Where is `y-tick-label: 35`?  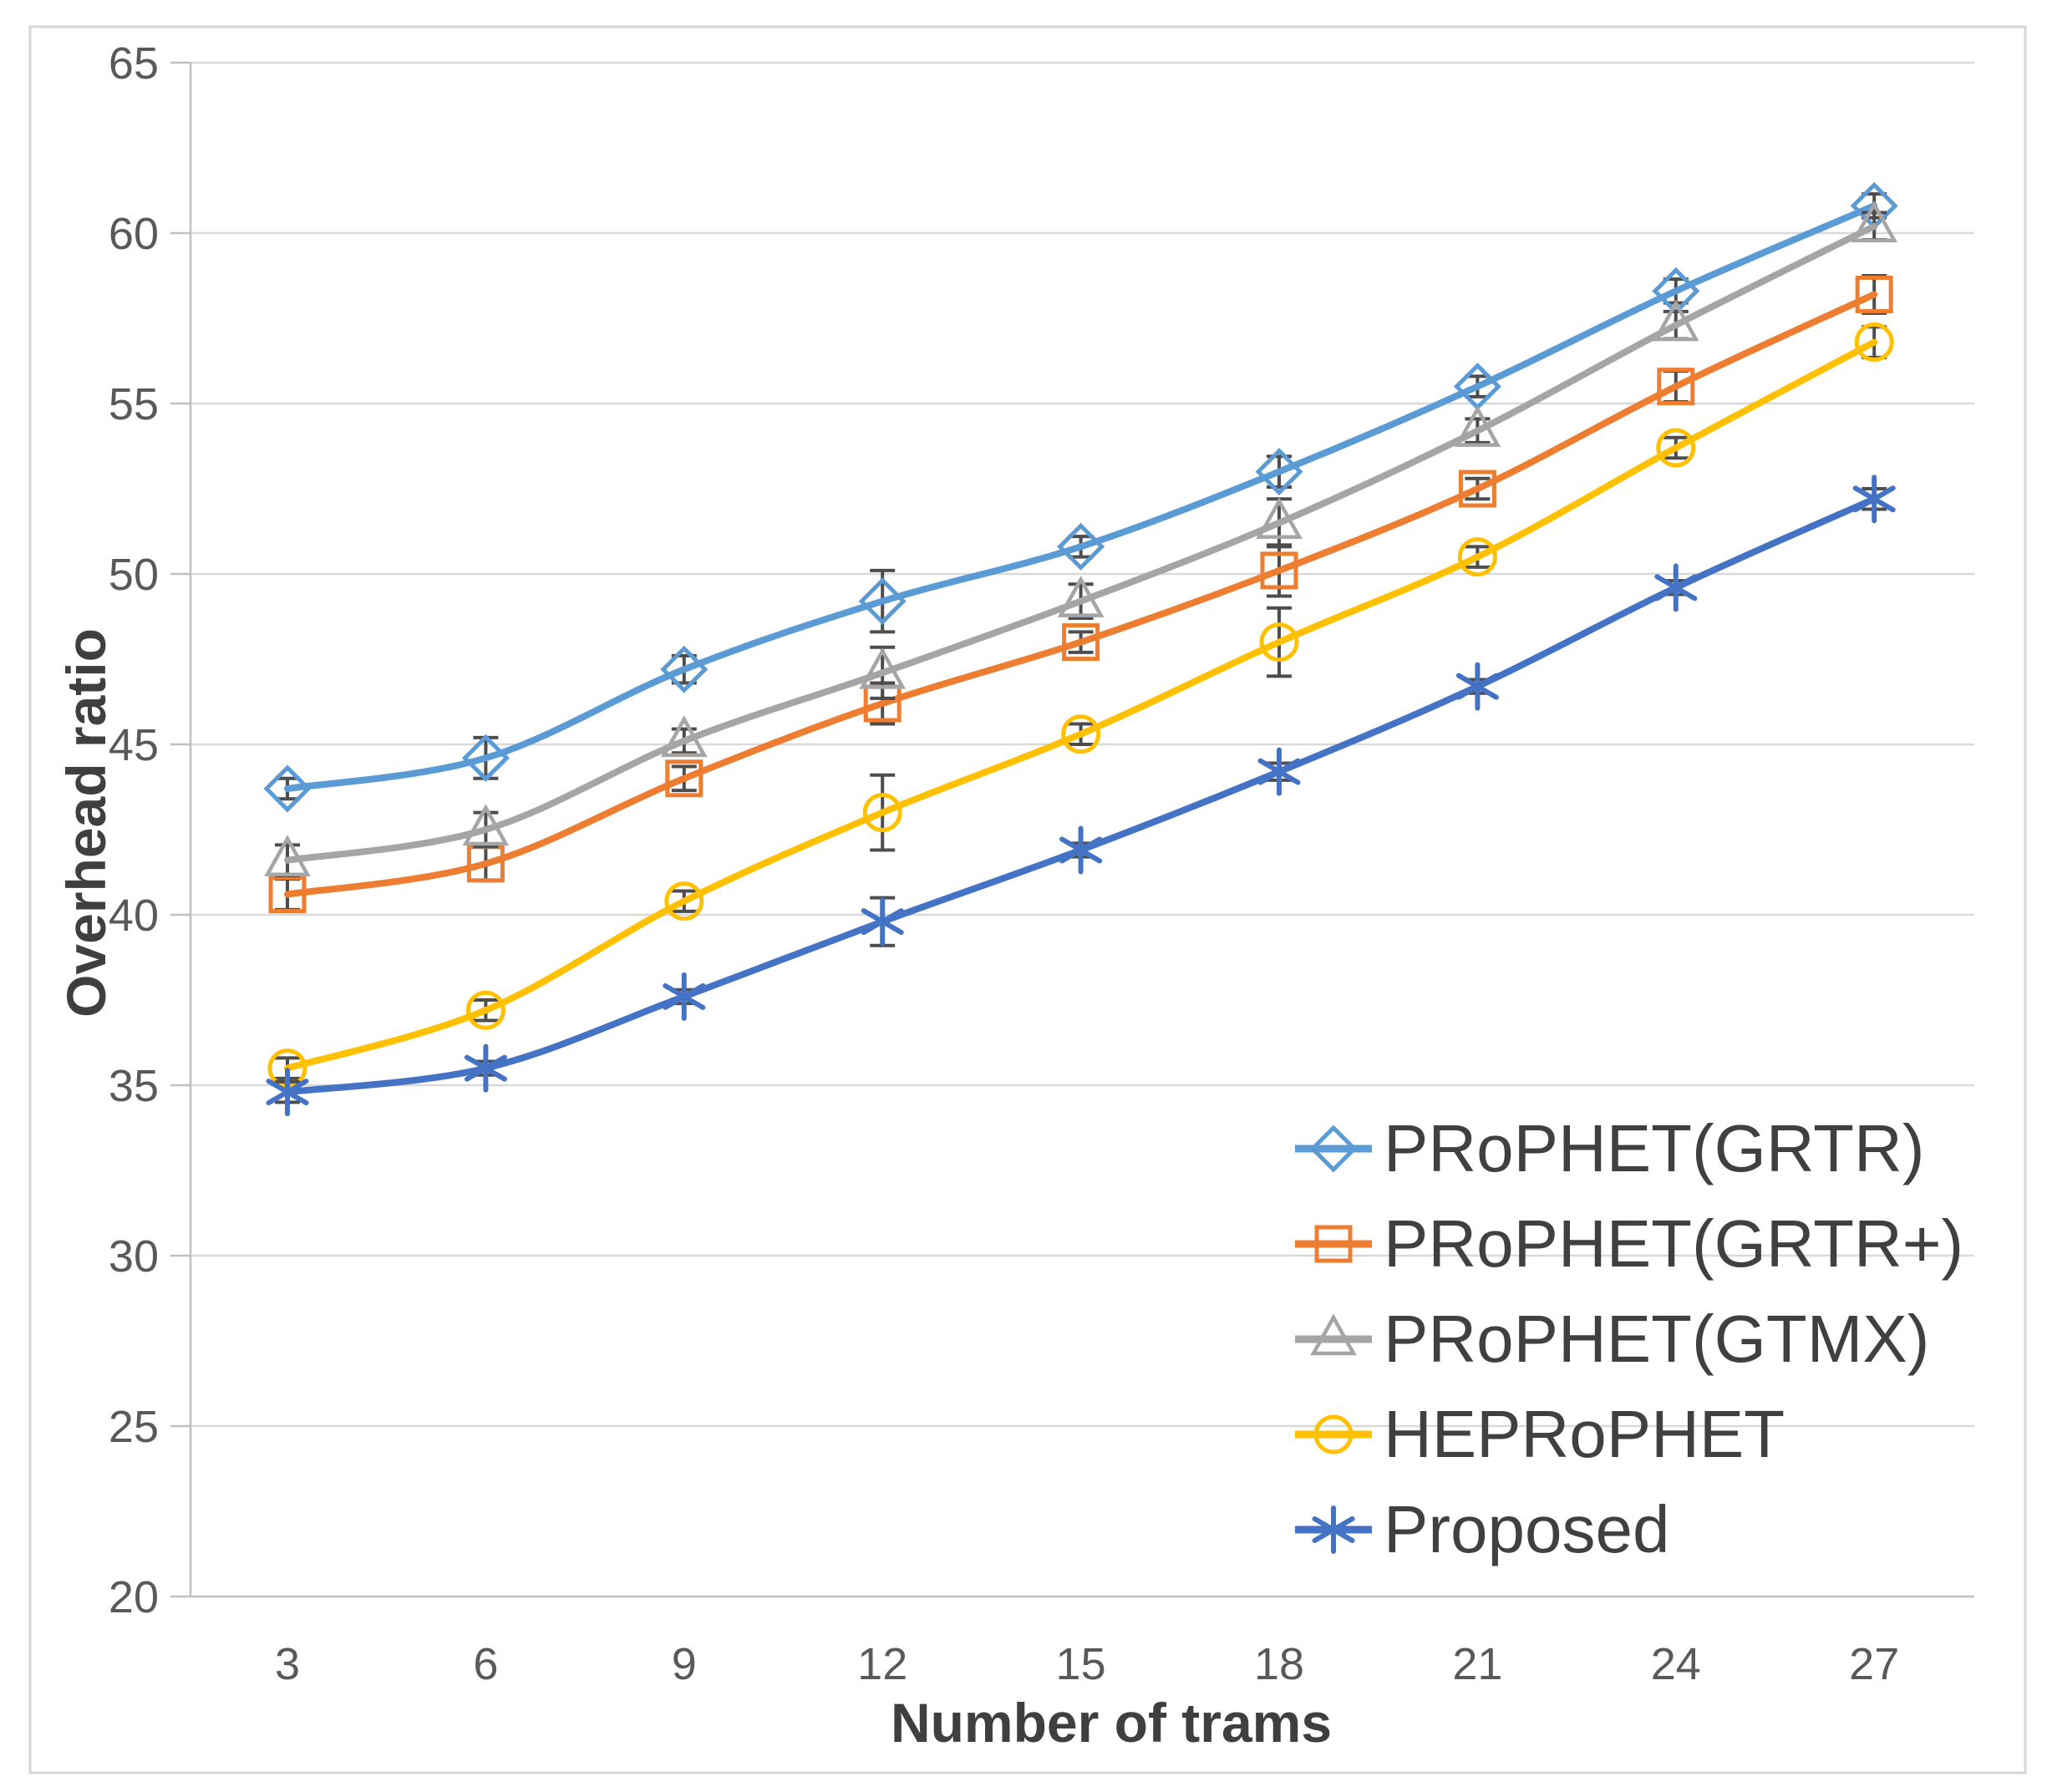
y-tick-label: 35 is located at coordinates (134, 1086).